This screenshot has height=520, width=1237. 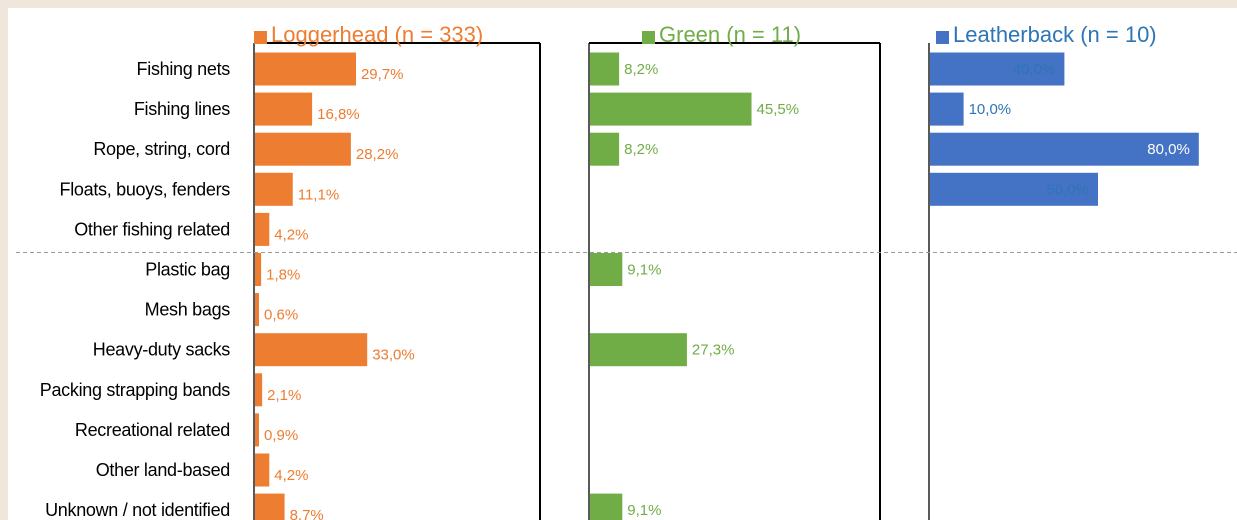 What do you see at coordinates (1055, 34) in the screenshot?
I see `legend-label: Leatherback (n = 10)` at bounding box center [1055, 34].